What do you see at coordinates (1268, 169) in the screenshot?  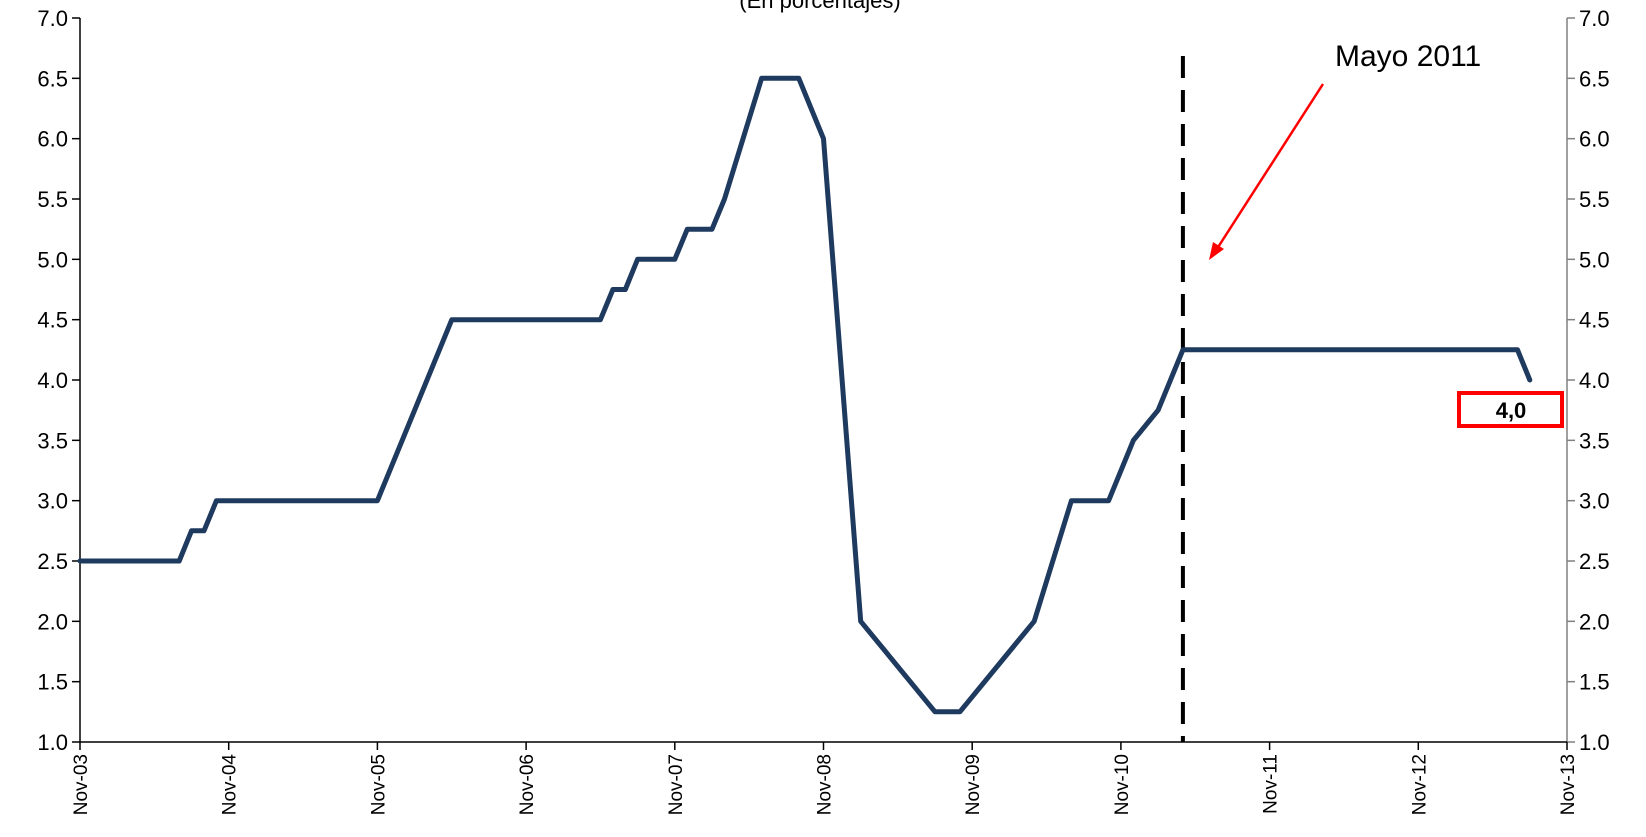 I see `event-arrow` at bounding box center [1268, 169].